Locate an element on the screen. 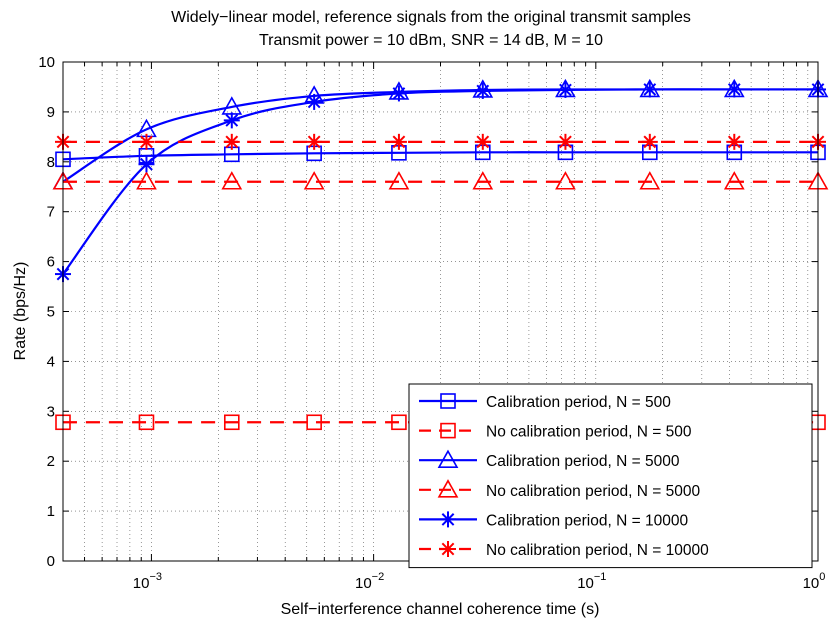 The height and width of the screenshot is (625, 830). legend-label: Calibration period, N = 5000 is located at coordinates (583, 461).